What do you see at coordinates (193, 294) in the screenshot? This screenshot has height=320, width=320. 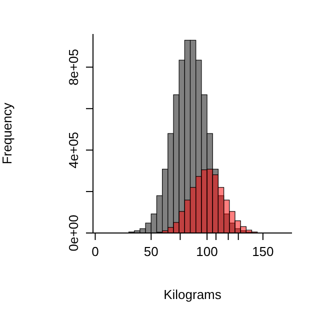 I see `x-axis-title: Kilograms` at bounding box center [193, 294].